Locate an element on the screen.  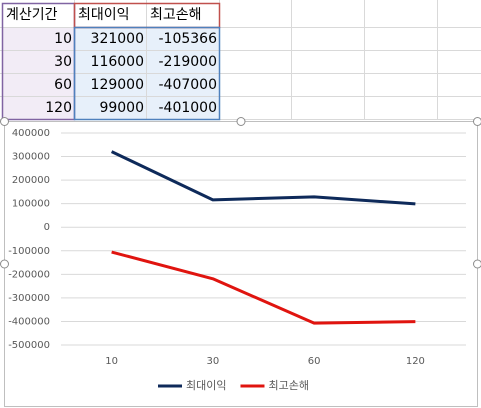
y-tick-label: 300000 is located at coordinates (31, 157).